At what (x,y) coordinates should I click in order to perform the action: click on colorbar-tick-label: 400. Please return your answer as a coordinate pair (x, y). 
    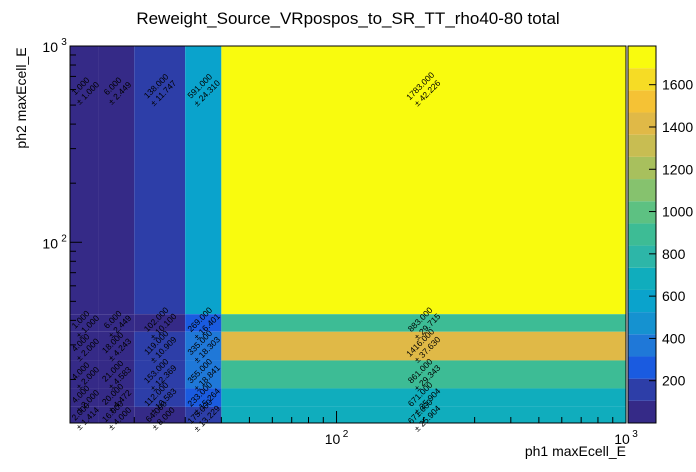
    Looking at the image, I should click on (674, 338).